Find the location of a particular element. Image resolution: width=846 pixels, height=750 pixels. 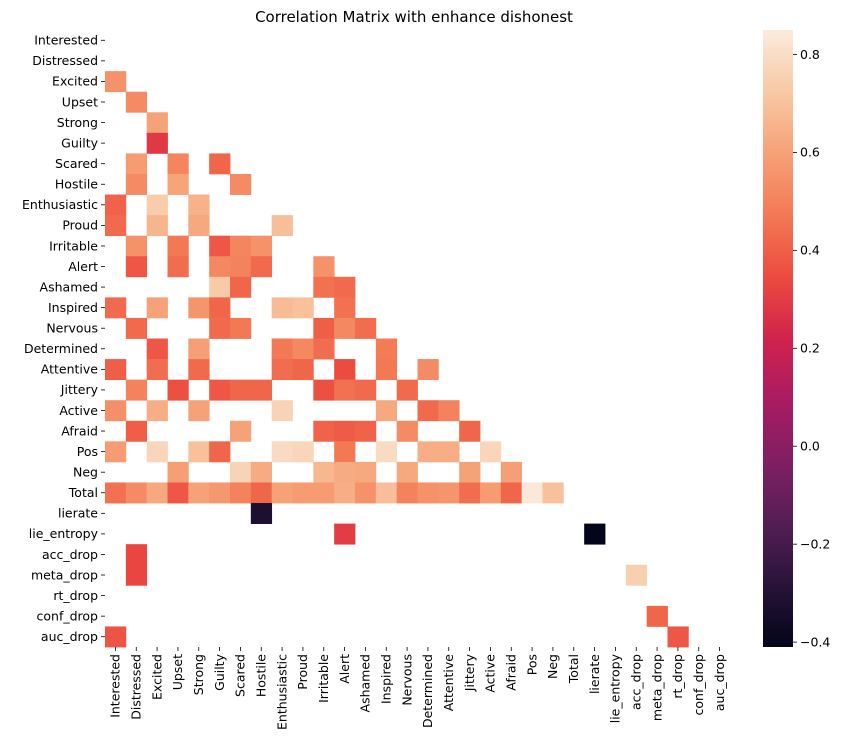

colorbar-tick-label: −0.4 is located at coordinates (815, 641).